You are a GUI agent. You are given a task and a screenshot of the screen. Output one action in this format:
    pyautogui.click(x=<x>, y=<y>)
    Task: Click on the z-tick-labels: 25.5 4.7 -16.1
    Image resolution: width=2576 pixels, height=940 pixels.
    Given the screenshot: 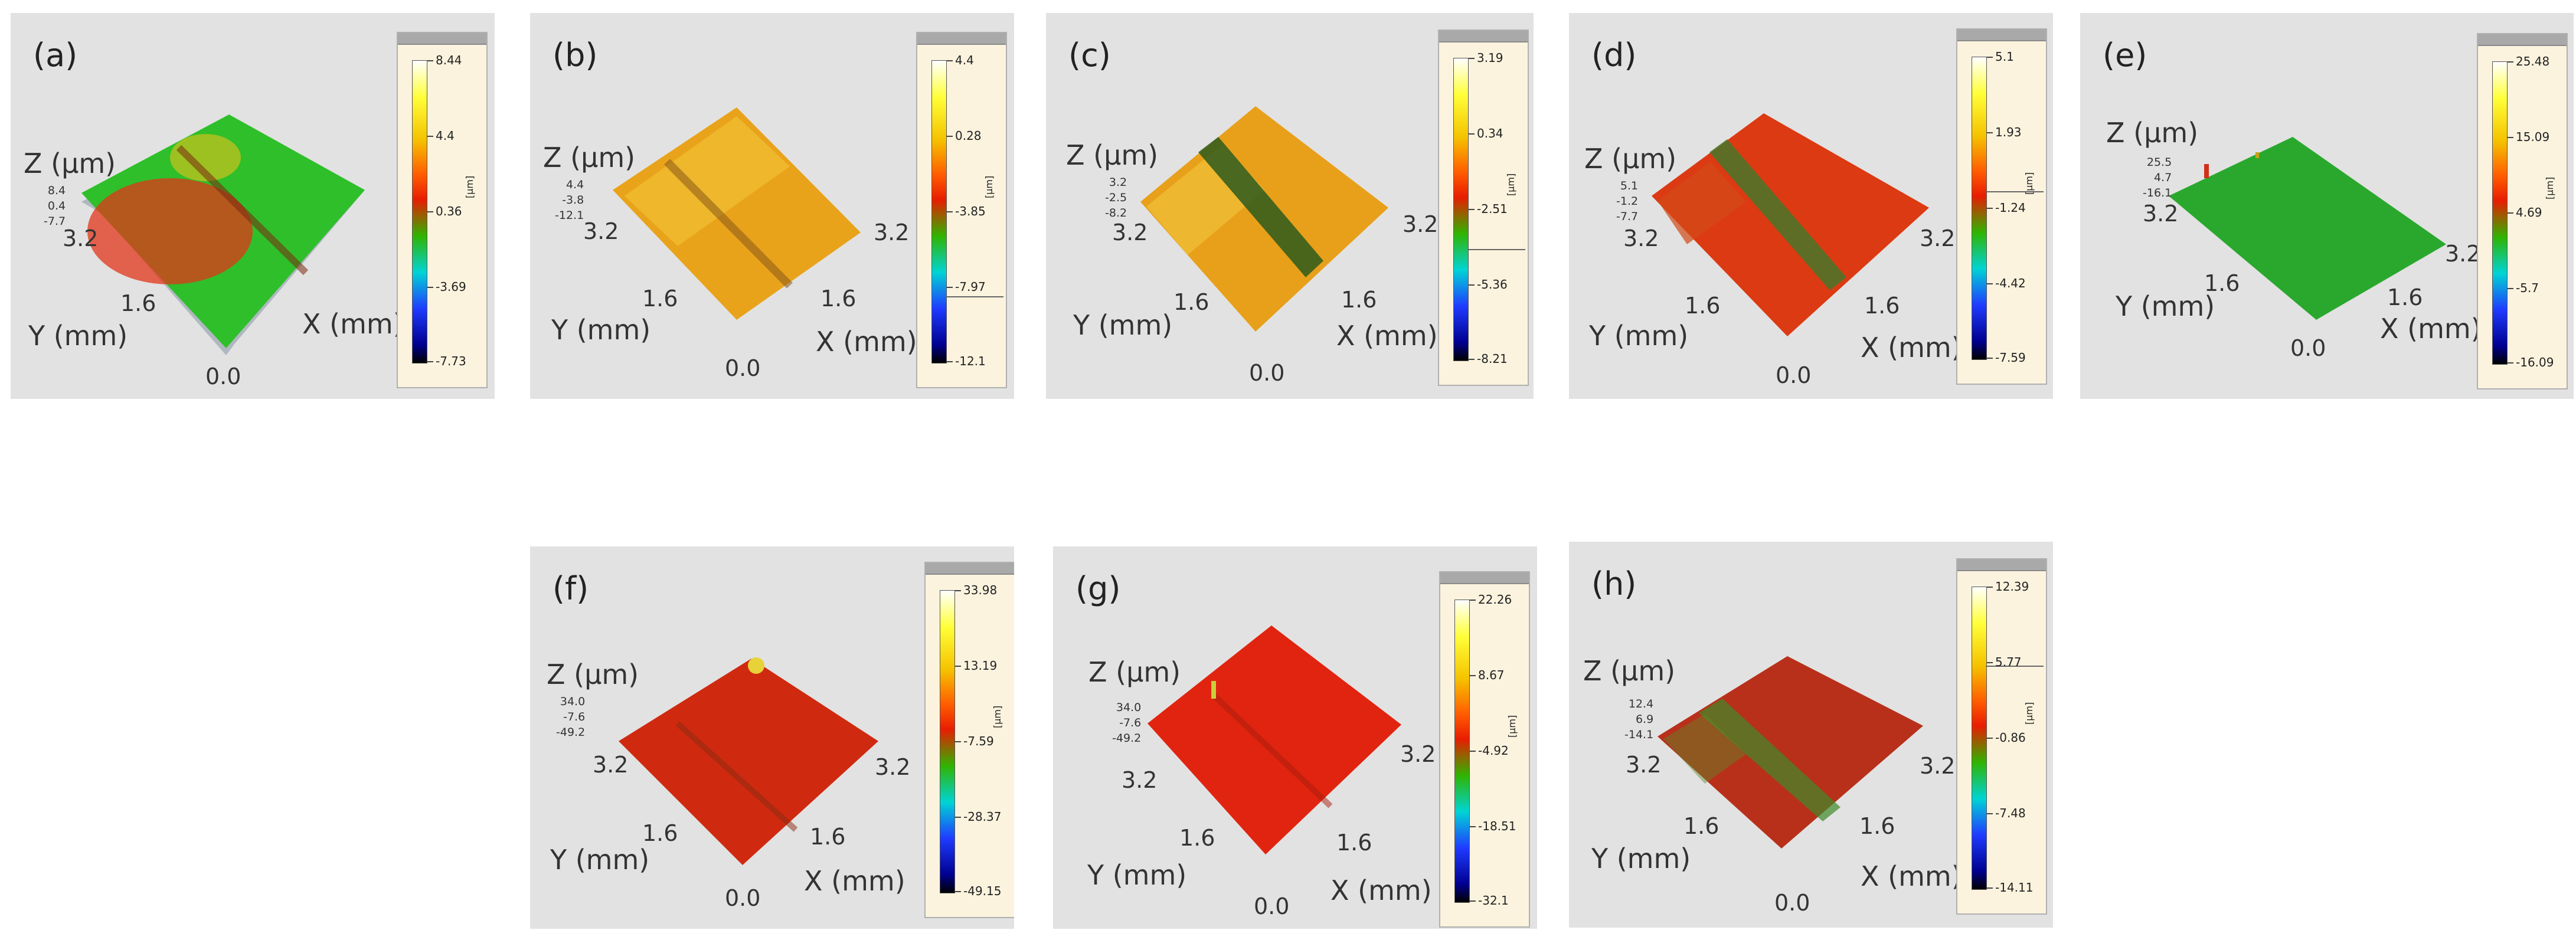 What is the action you would take?
    pyautogui.click(x=2157, y=177)
    